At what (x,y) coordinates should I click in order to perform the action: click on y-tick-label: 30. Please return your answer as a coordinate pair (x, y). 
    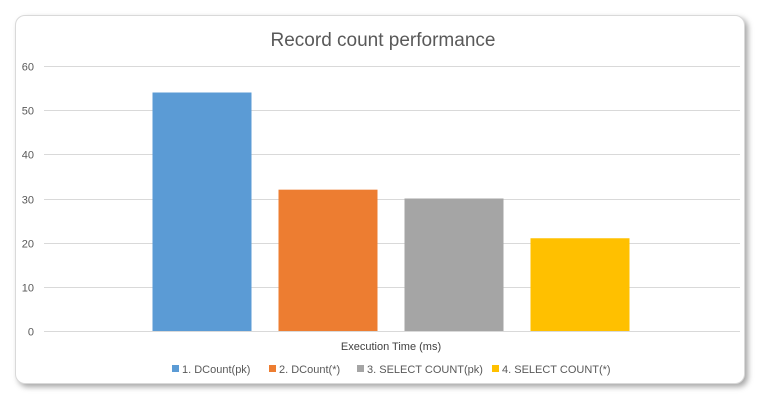
    Looking at the image, I should click on (28, 201).